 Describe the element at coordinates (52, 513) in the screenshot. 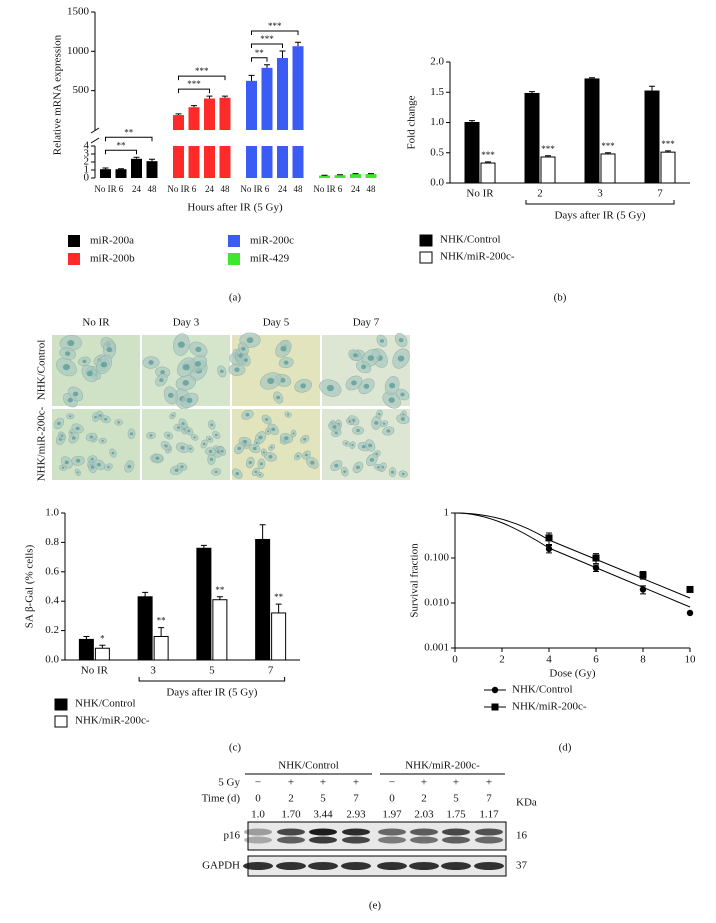

I see `y-tick-label: 1.0` at that location.